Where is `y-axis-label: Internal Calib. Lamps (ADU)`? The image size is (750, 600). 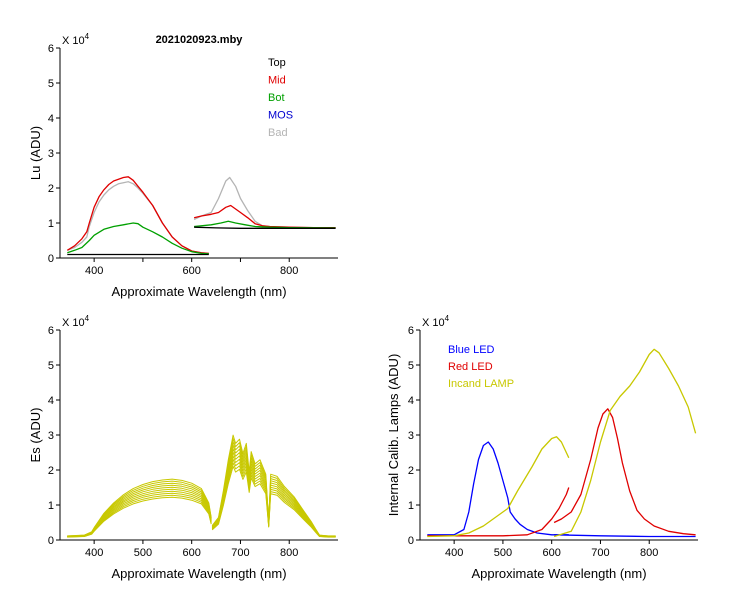
y-axis-label: Internal Calib. Lamps (ADU) is located at coordinates (393, 435).